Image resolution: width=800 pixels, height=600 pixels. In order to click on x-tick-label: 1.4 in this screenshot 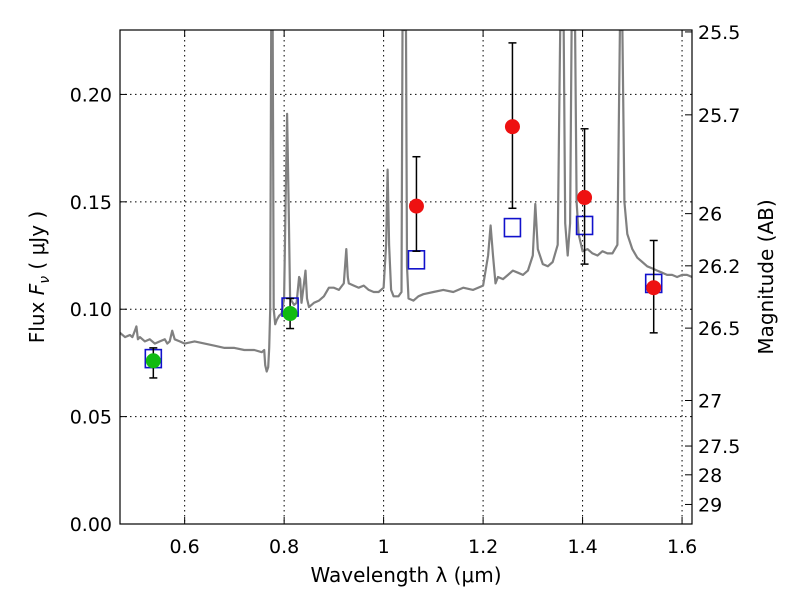, I will do `click(582, 547)`.